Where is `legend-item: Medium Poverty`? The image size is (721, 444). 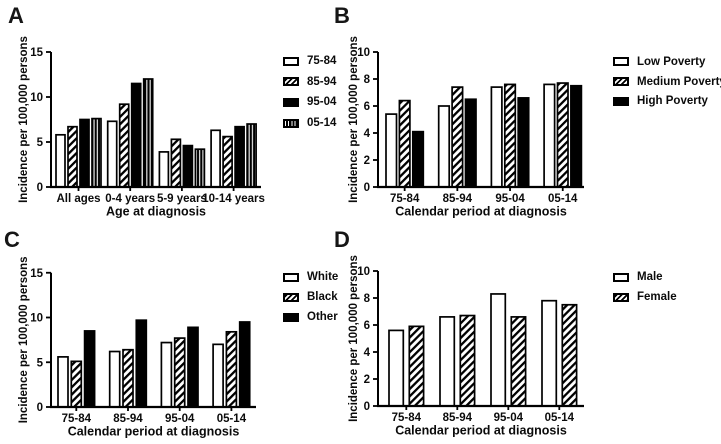
legend-item: Medium Poverty is located at coordinates (667, 82).